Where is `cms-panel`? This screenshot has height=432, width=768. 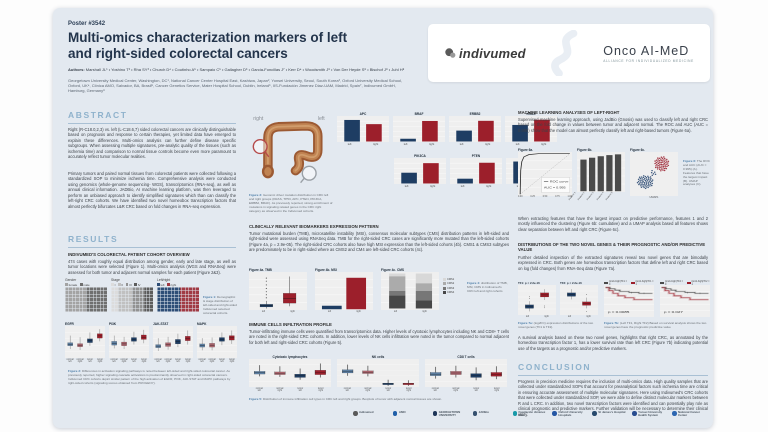
cms-panel is located at coordinates (410, 291).